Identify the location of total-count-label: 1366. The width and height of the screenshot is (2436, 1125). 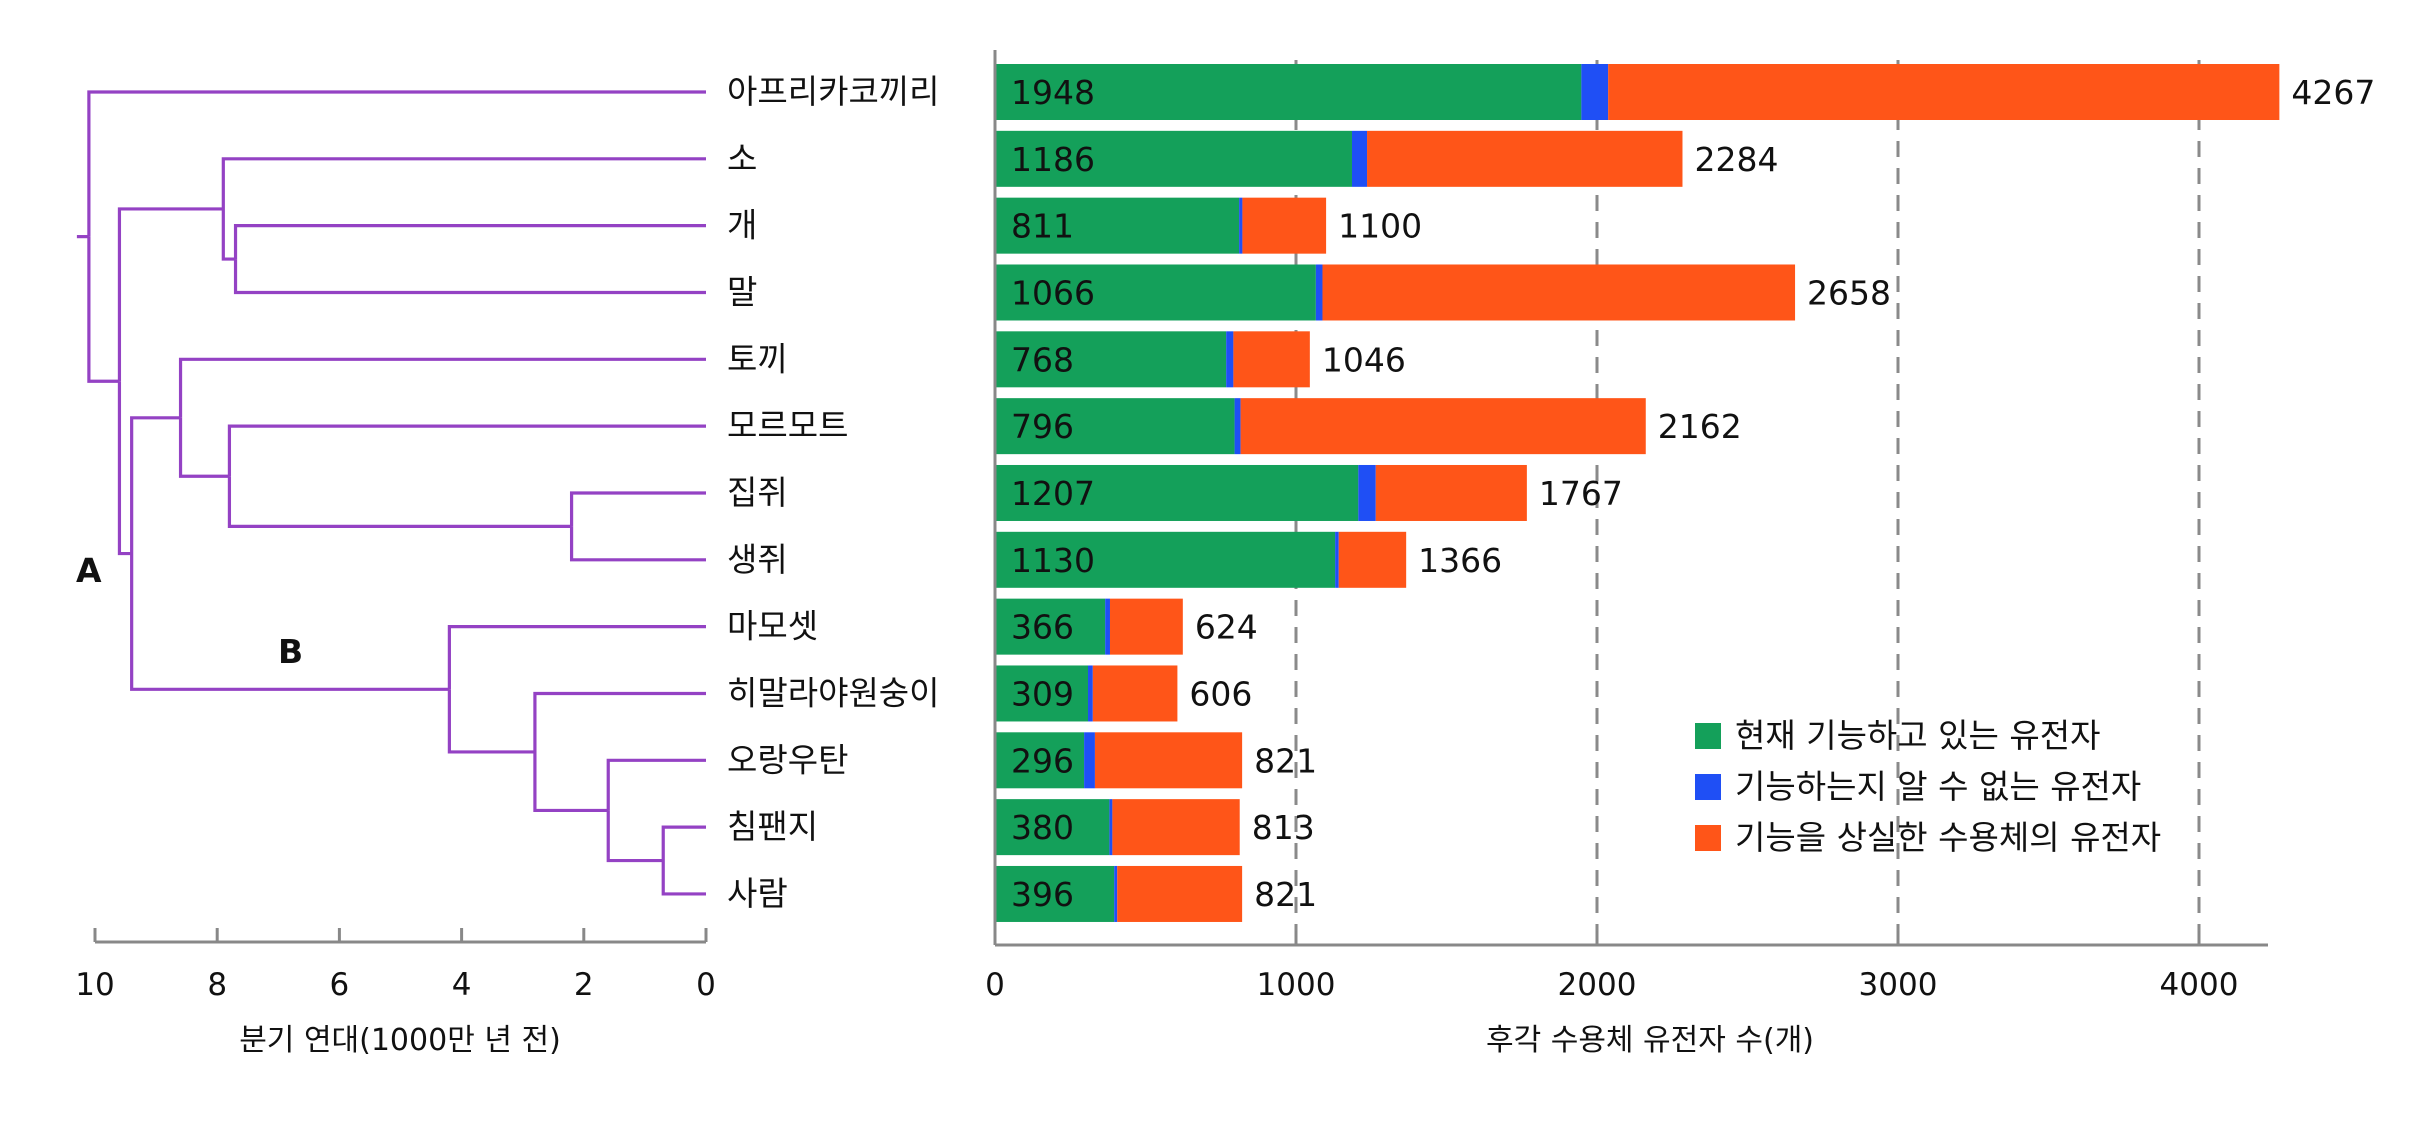
(1460, 560).